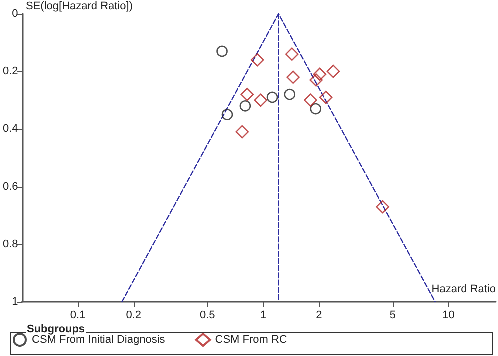  Describe the element at coordinates (263, 316) in the screenshot. I see `x-tick-label: 1` at that location.